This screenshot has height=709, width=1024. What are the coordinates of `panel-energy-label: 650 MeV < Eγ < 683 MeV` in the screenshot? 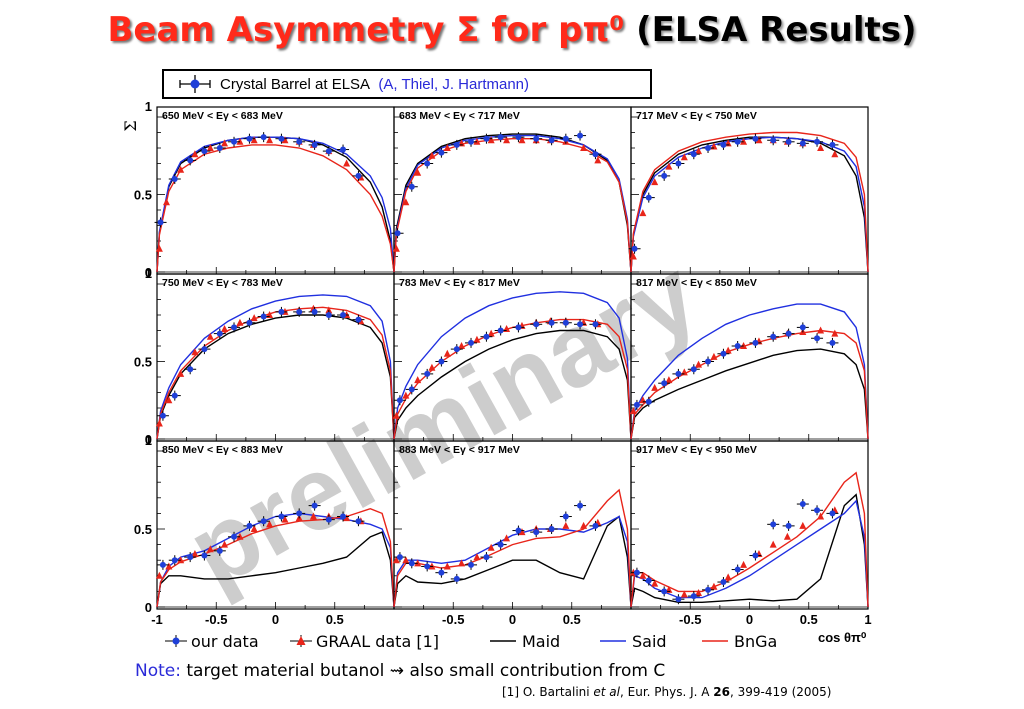 It's located at (222, 116).